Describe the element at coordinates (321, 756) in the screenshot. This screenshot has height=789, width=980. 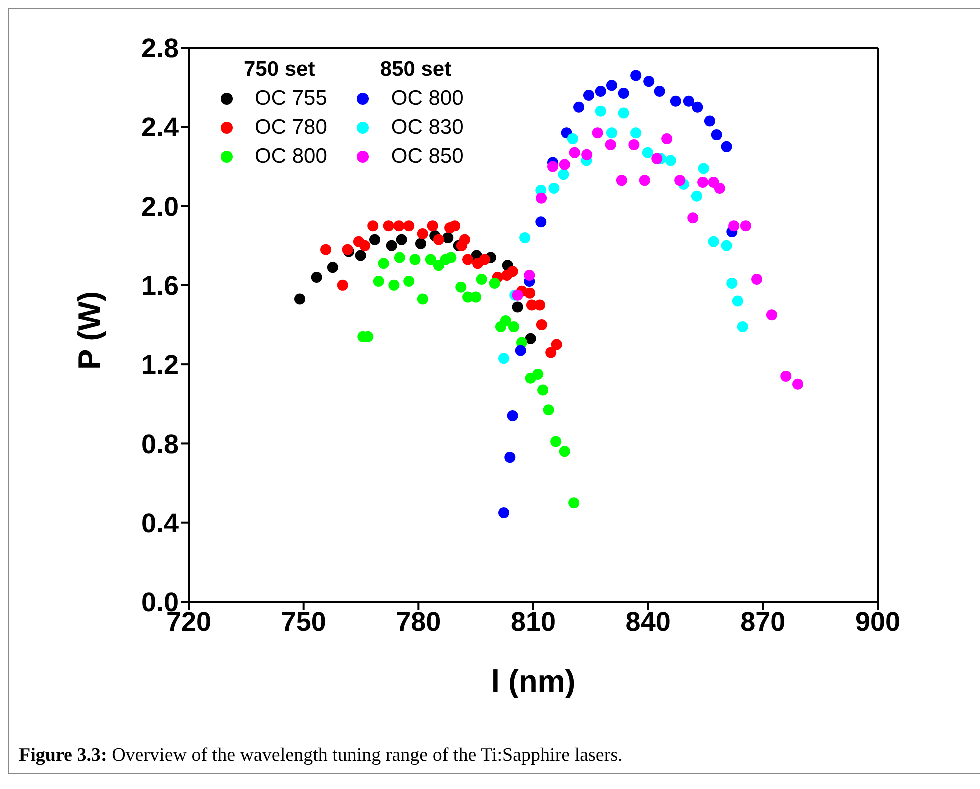
I see `caption: Figure 3.3: Overview of the wavelength tuning range of the Ti:Sapphire lasers.` at that location.